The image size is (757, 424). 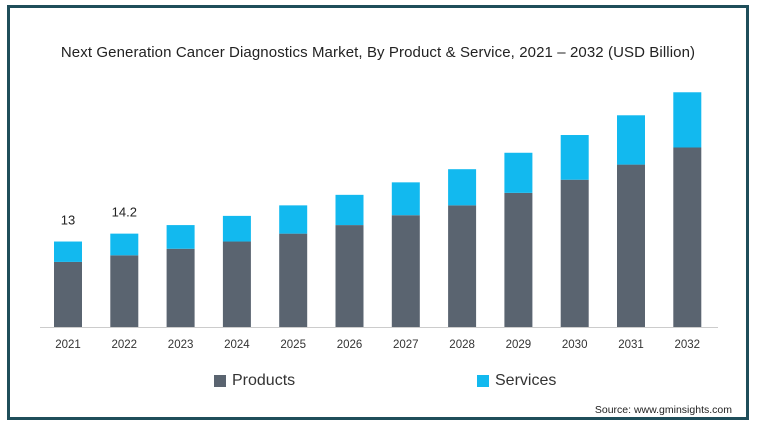 What do you see at coordinates (462, 266) in the screenshot?
I see `bar-products-2028` at bounding box center [462, 266].